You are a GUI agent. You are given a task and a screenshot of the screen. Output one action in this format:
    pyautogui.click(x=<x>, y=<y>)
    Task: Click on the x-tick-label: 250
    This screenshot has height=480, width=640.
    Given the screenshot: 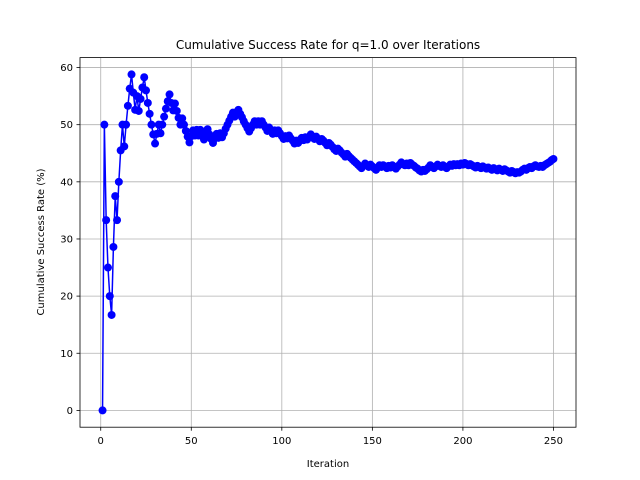 What is the action you would take?
    pyautogui.click(x=553, y=441)
    